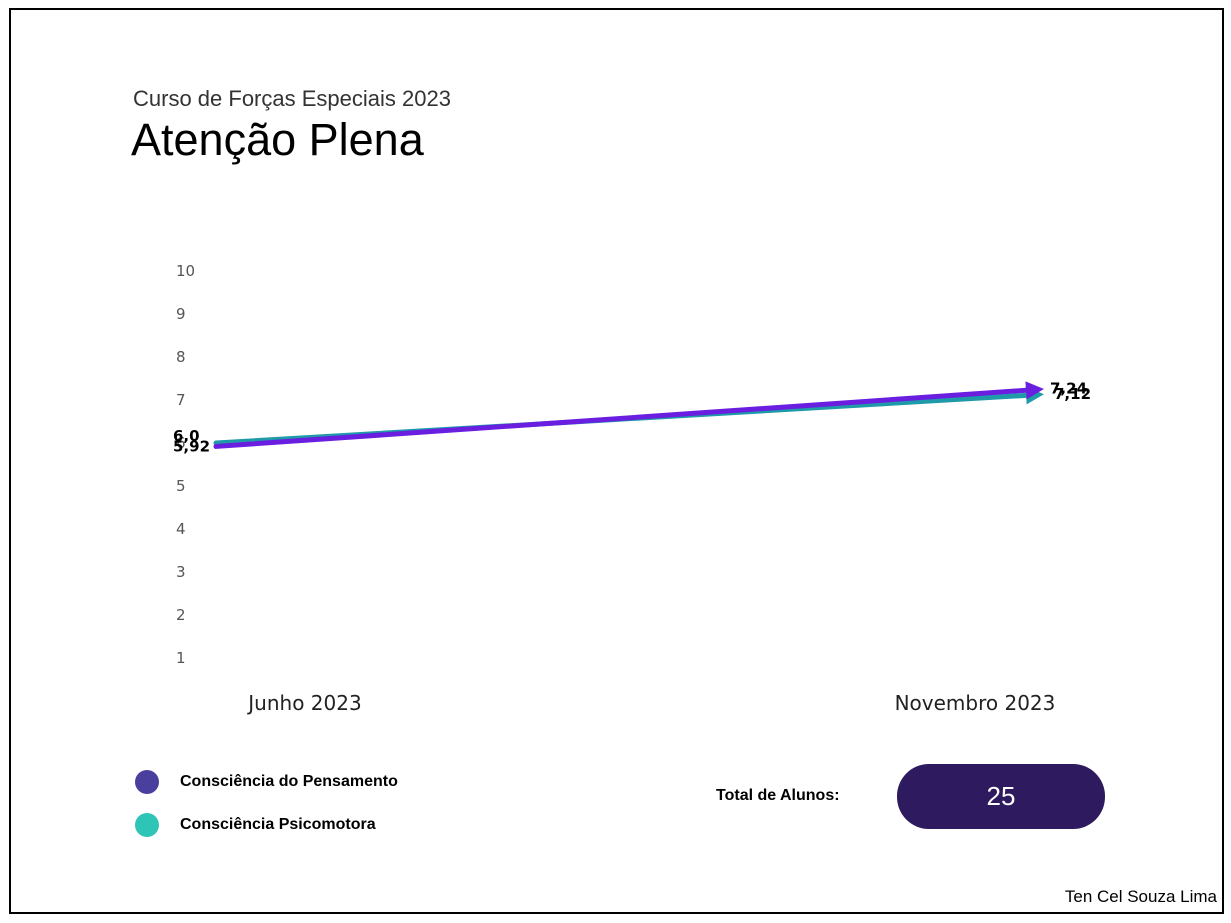 The height and width of the screenshot is (923, 1231). Describe the element at coordinates (147, 825) in the screenshot. I see `legend-dot-psicomotora` at that location.